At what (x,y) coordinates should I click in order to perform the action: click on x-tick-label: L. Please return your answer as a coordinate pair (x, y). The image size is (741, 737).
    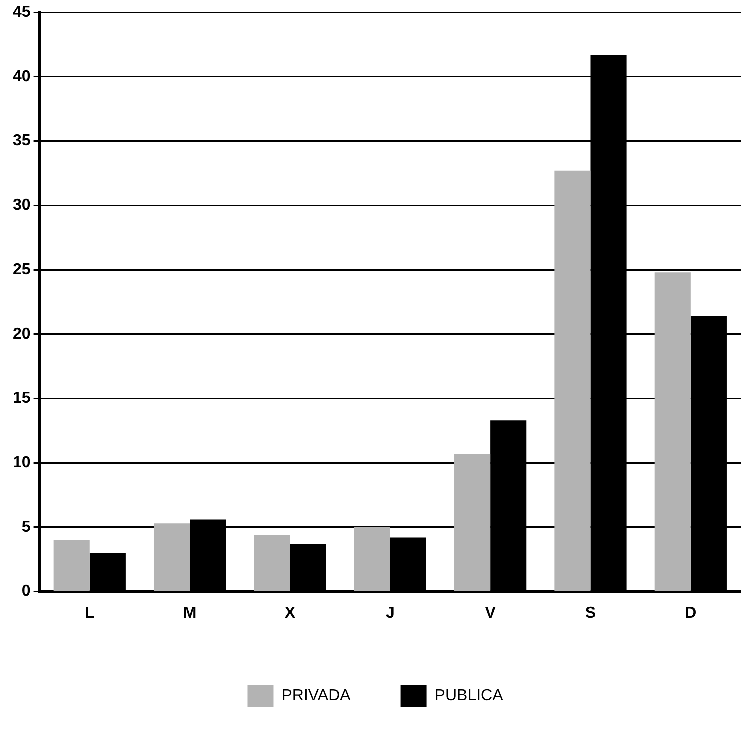
    Looking at the image, I should click on (89, 613).